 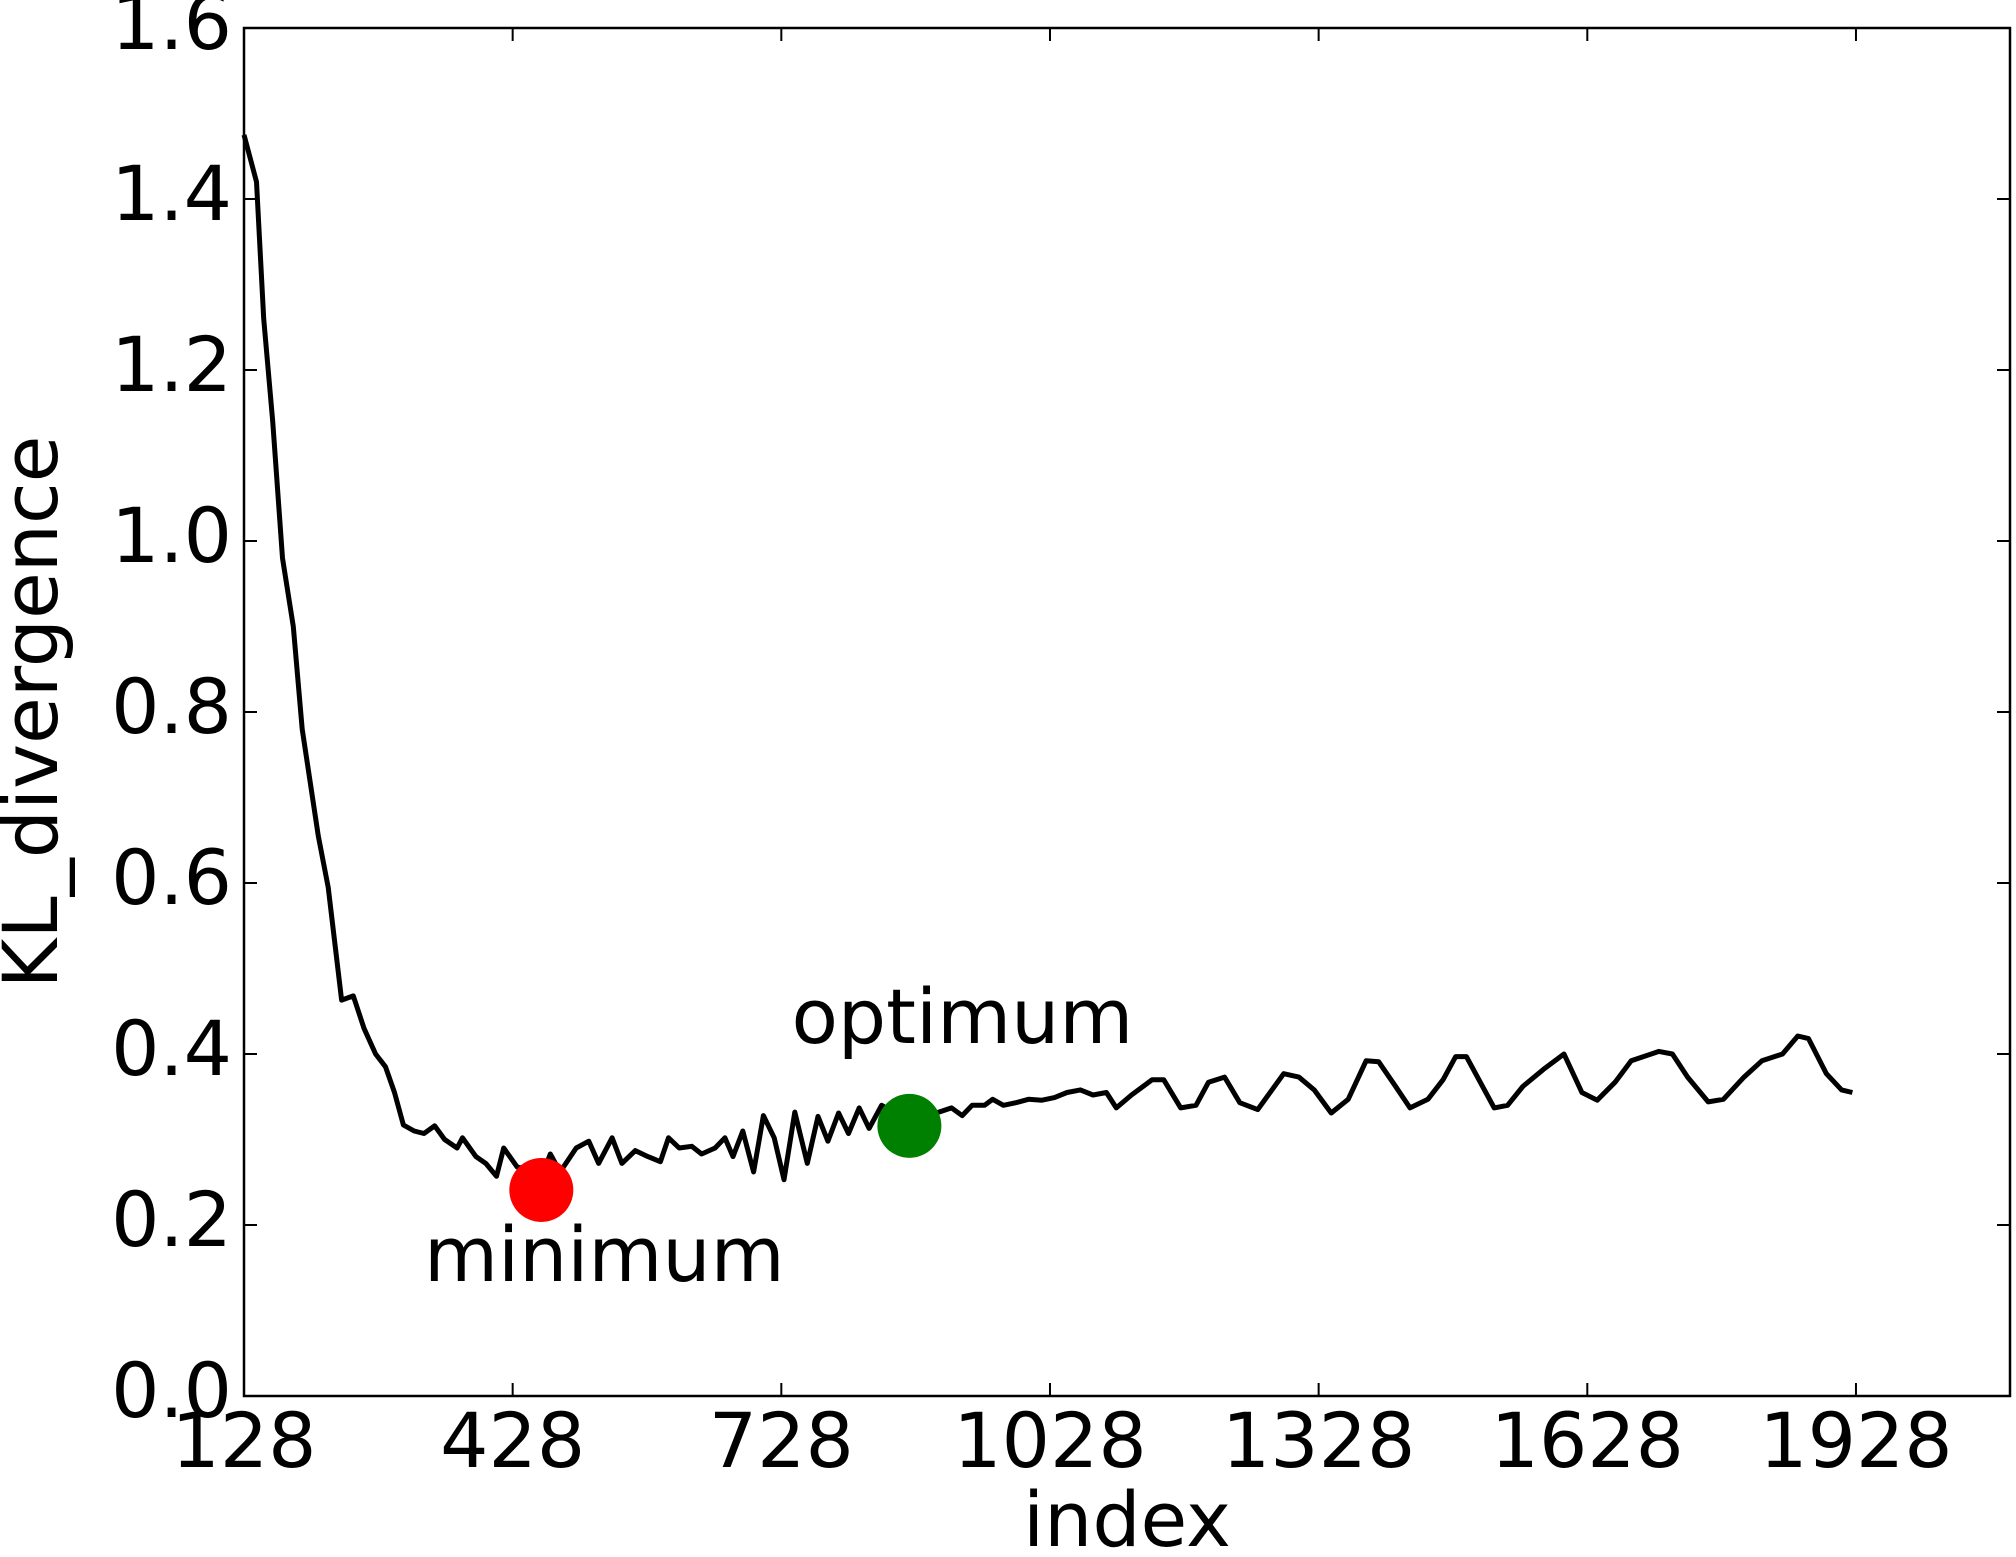 What do you see at coordinates (37, 712) in the screenshot?
I see `y-axis-label: KL_divergence` at bounding box center [37, 712].